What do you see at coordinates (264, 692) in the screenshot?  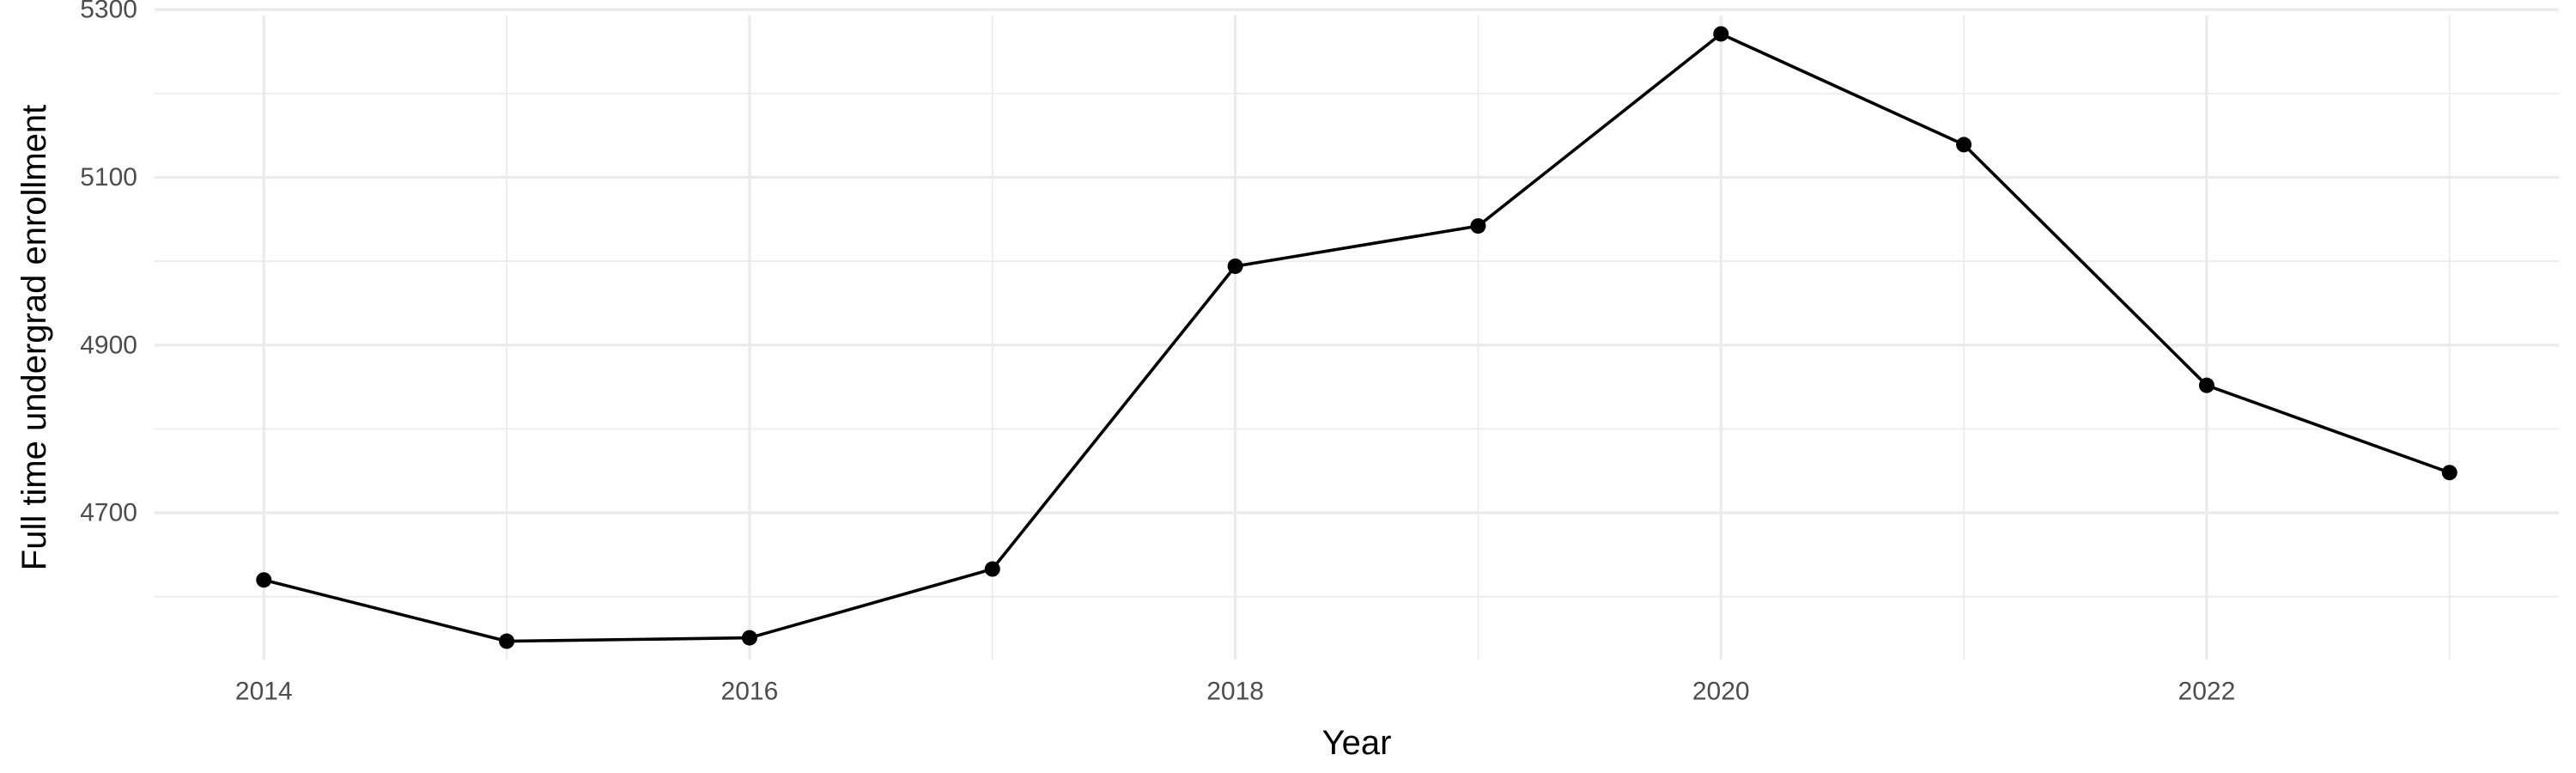 I see `x-tick-label: 2014` at bounding box center [264, 692].